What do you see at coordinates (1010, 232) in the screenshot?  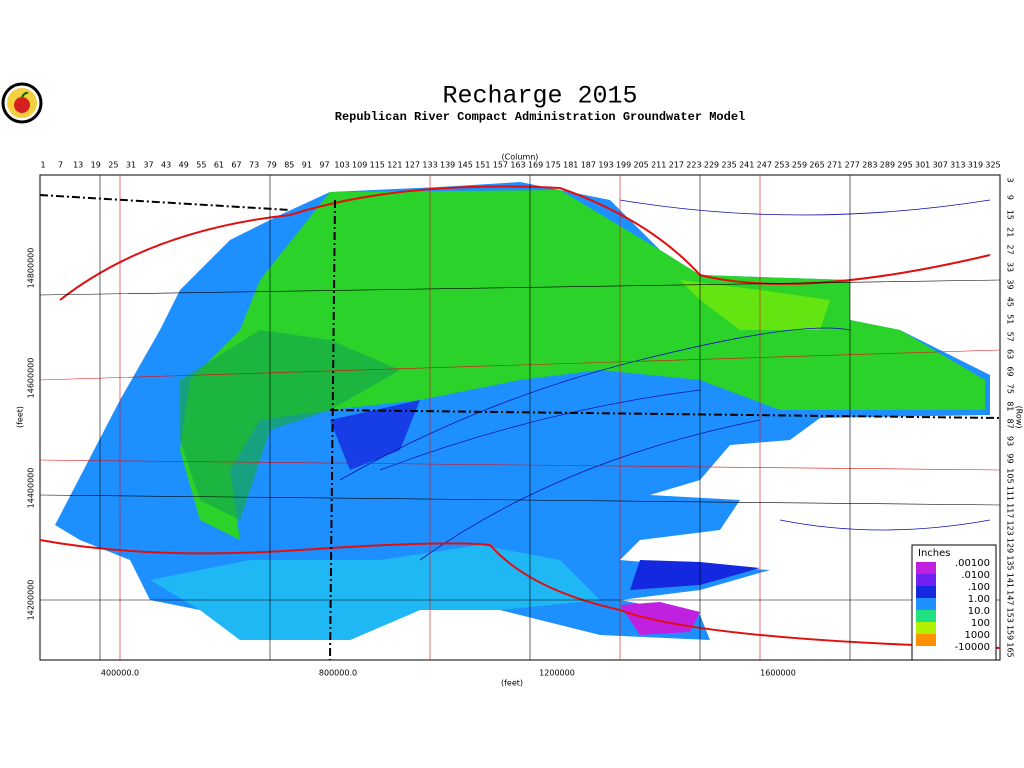 I see `row-tick-label: 21` at bounding box center [1010, 232].